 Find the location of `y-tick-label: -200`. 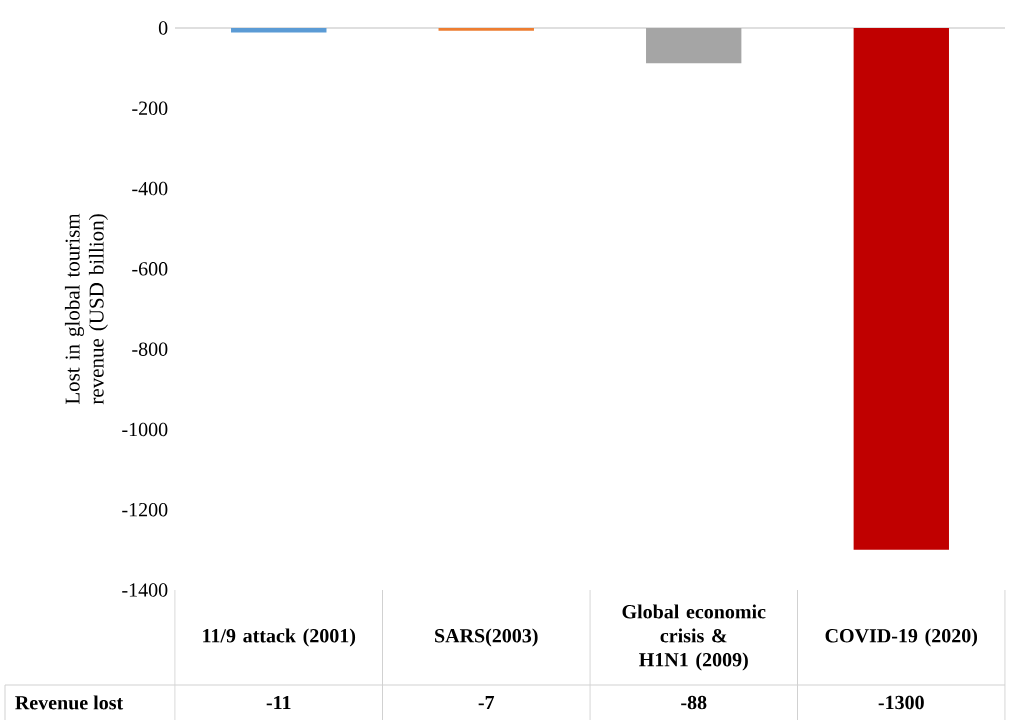

y-tick-label: -200 is located at coordinates (150, 108).